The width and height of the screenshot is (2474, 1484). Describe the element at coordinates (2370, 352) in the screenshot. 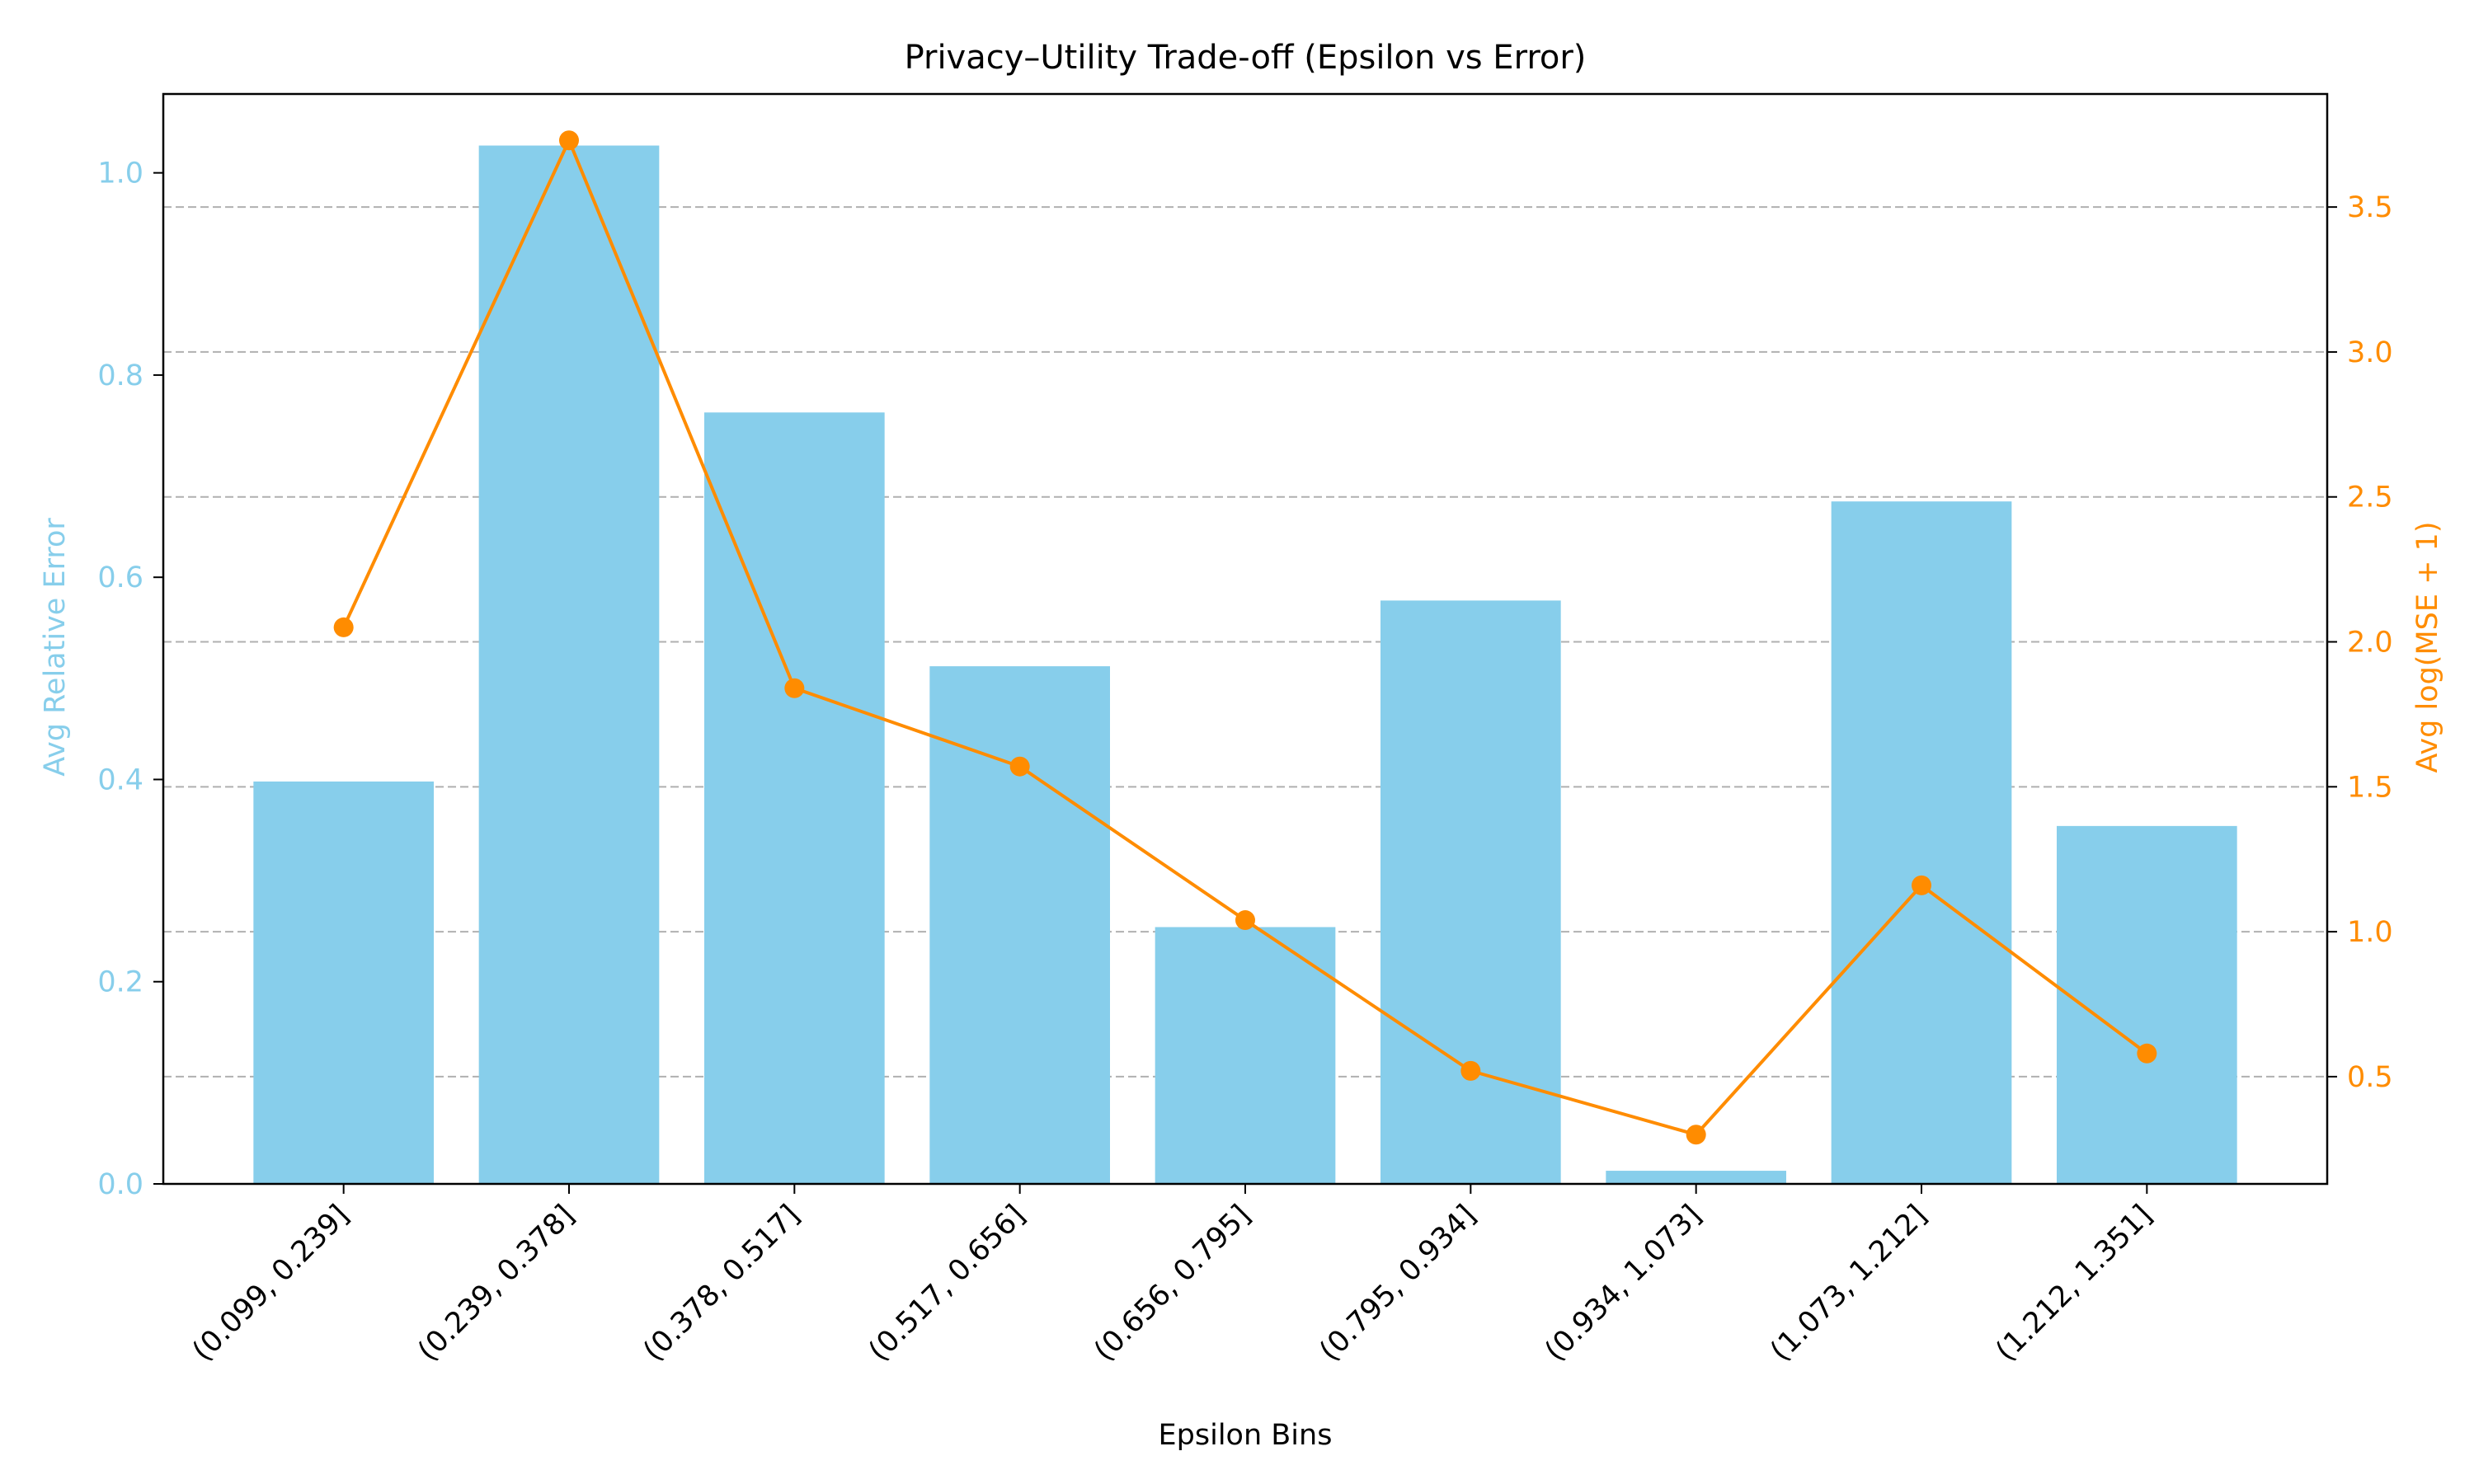

I see `right-tick-label: 3.0` at that location.